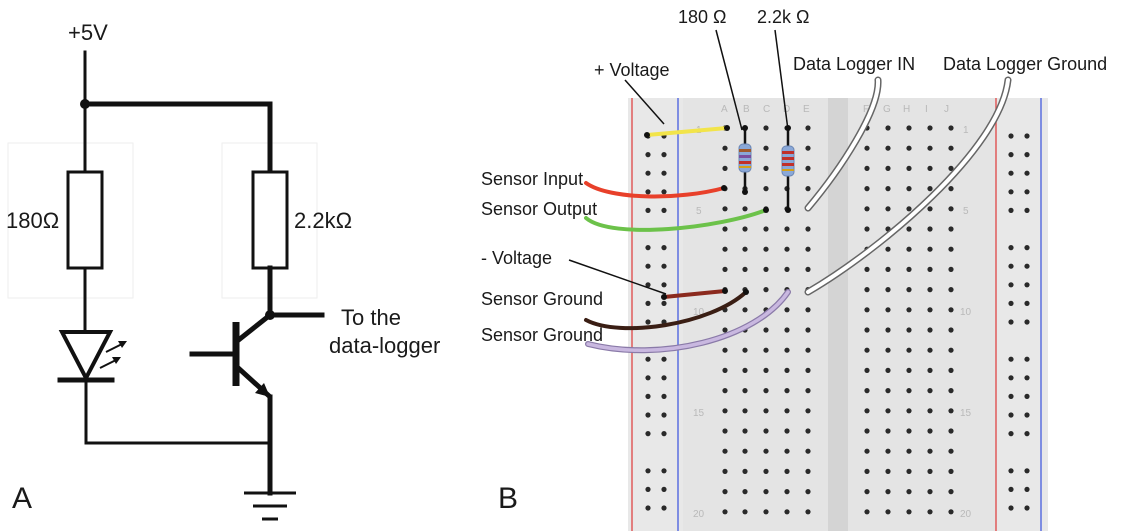 This screenshot has height=531, width=1135. What do you see at coordinates (270, 506) in the screenshot?
I see `ground-symbol` at bounding box center [270, 506].